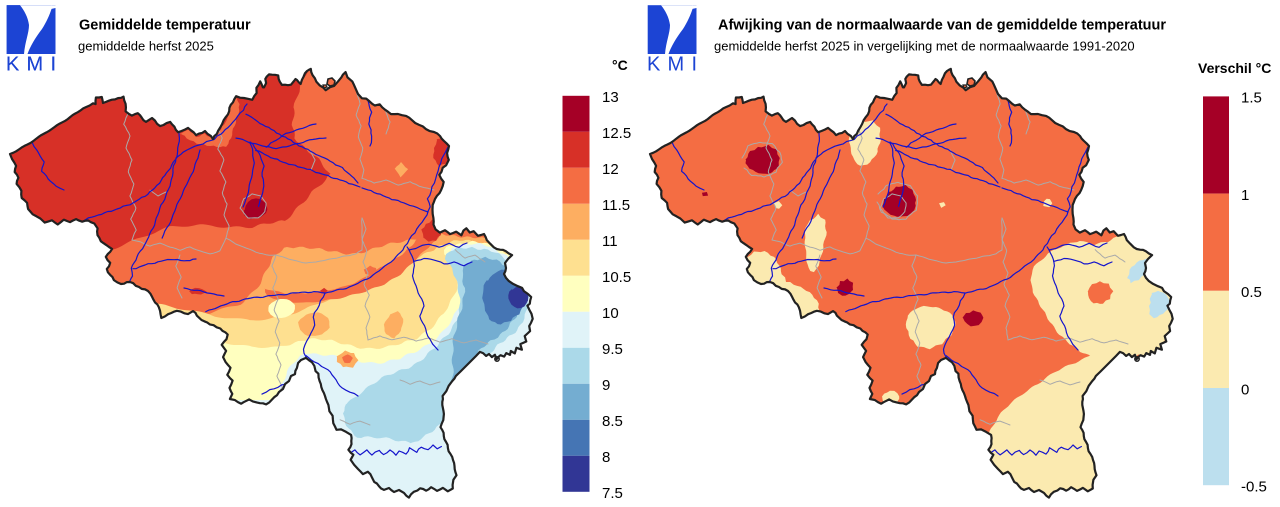 This screenshot has width=1280, height=507. Describe the element at coordinates (1234, 68) in the screenshot. I see `svg-text: Verschil °C` at that location.